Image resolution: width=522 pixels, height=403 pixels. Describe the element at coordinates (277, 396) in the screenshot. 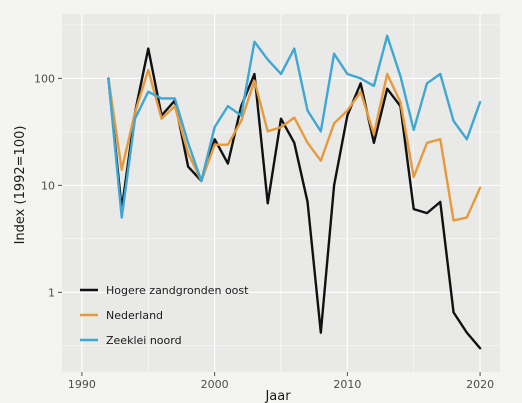

I see `x-axis-title: Jaar` at that location.